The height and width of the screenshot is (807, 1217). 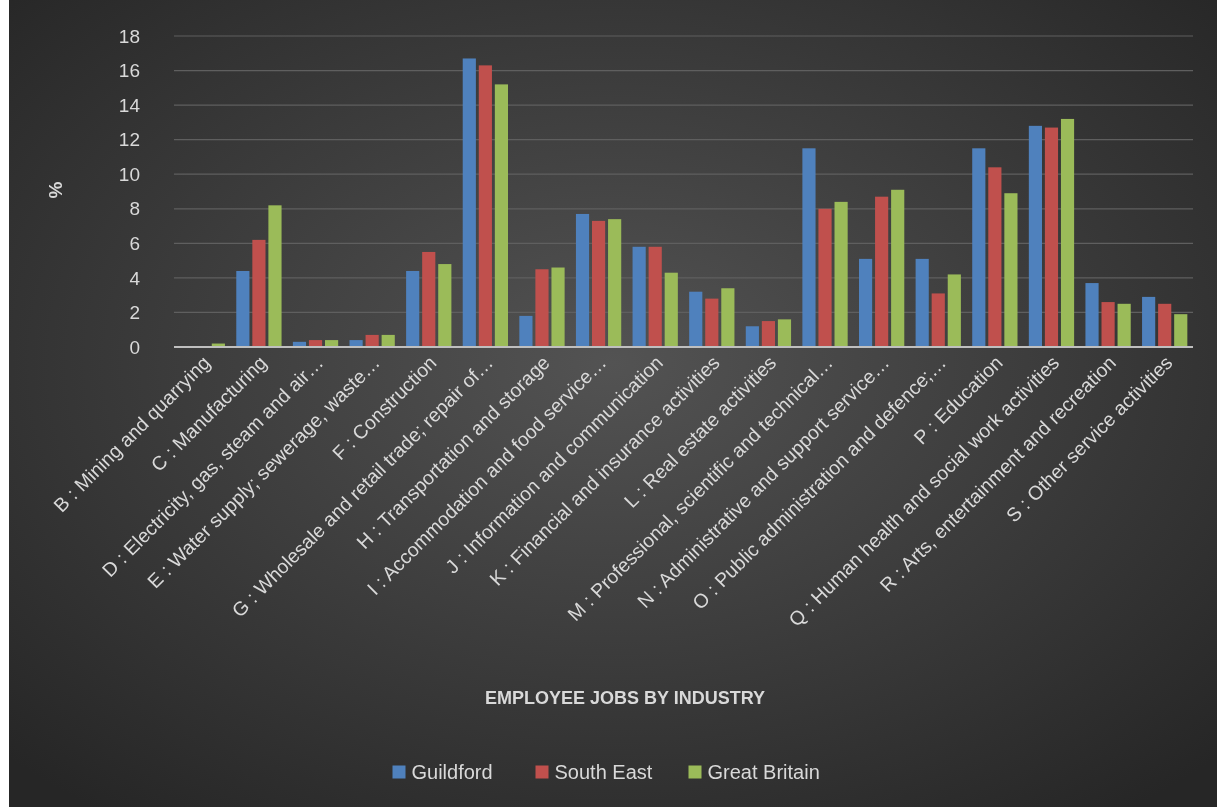 I want to click on y-tick-label: 14, so click(x=129, y=105).